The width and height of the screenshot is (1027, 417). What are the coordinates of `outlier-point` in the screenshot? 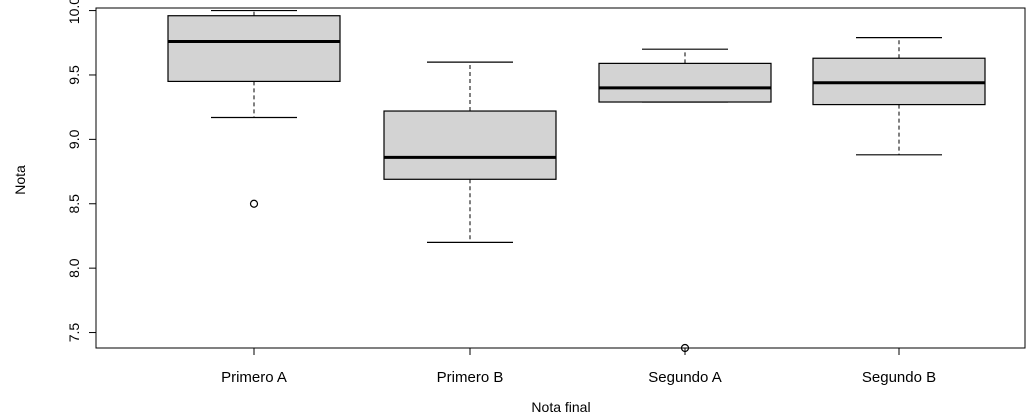 It's located at (254, 203).